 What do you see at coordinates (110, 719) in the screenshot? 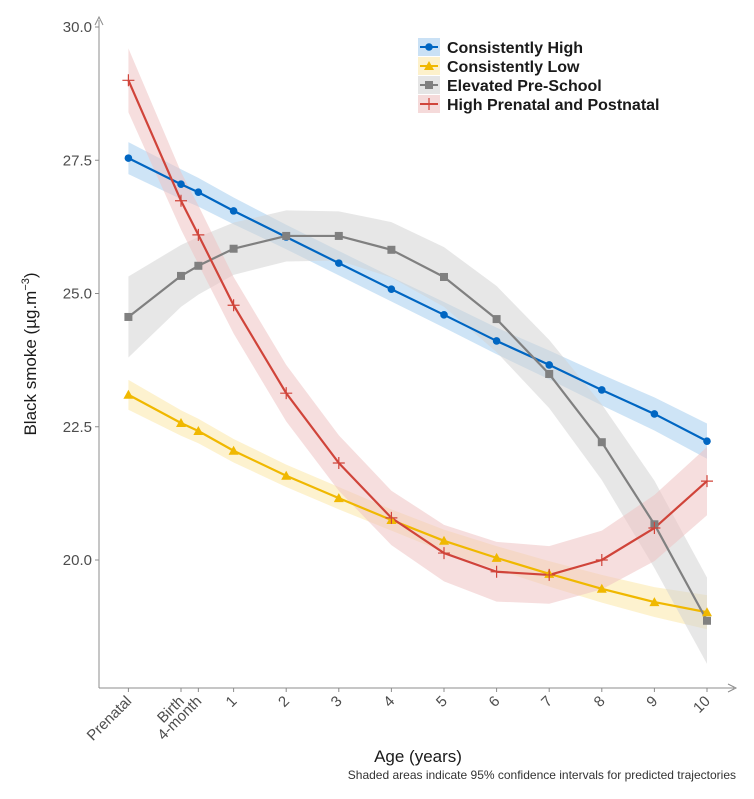
I see `x-tick-label-0: Prenatal` at bounding box center [110, 719].